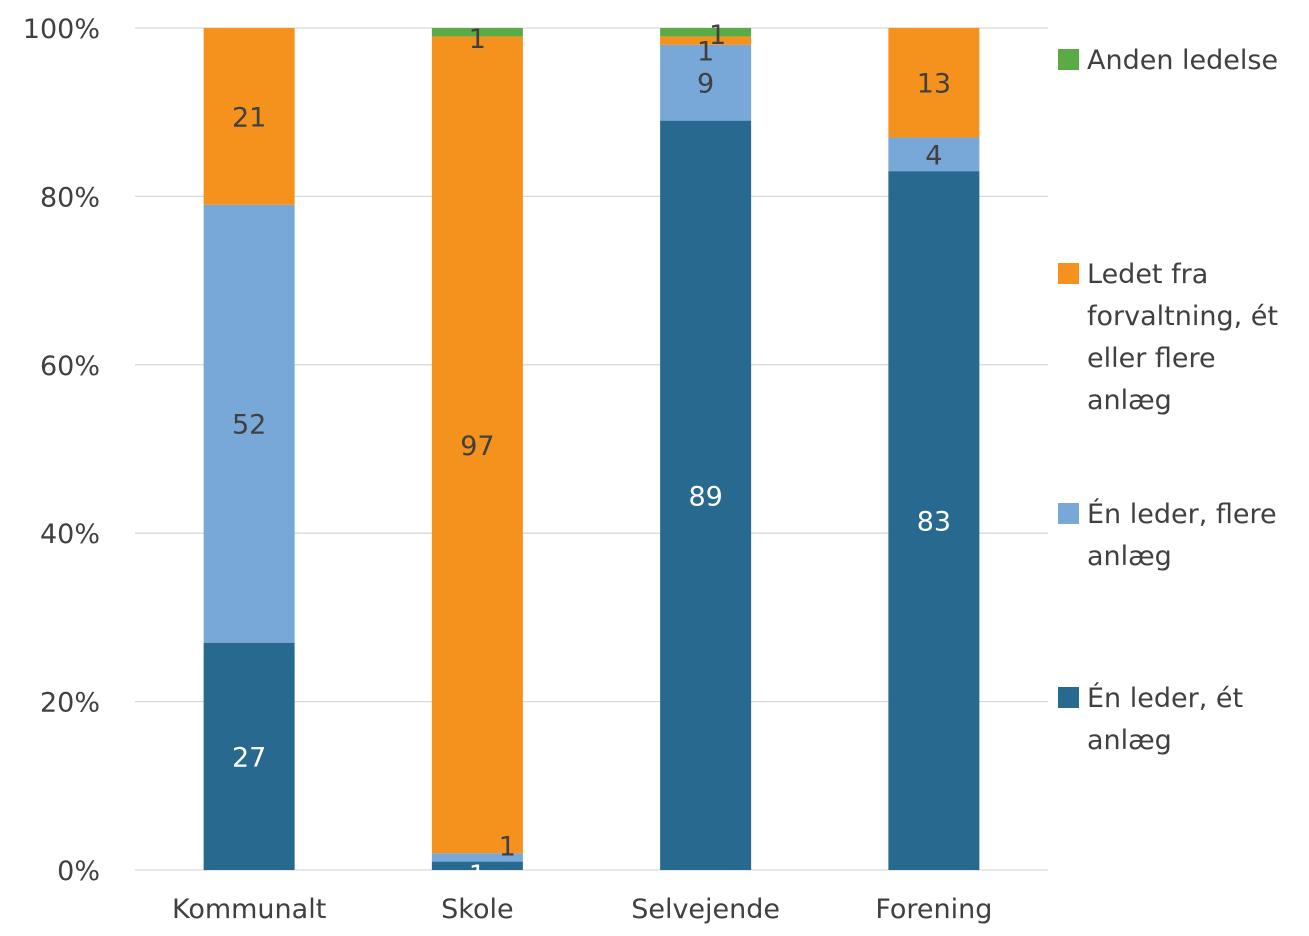 The height and width of the screenshot is (936, 1309). I want to click on x-axis: Kommunalt Skole Selvejende Forening, so click(582, 909).